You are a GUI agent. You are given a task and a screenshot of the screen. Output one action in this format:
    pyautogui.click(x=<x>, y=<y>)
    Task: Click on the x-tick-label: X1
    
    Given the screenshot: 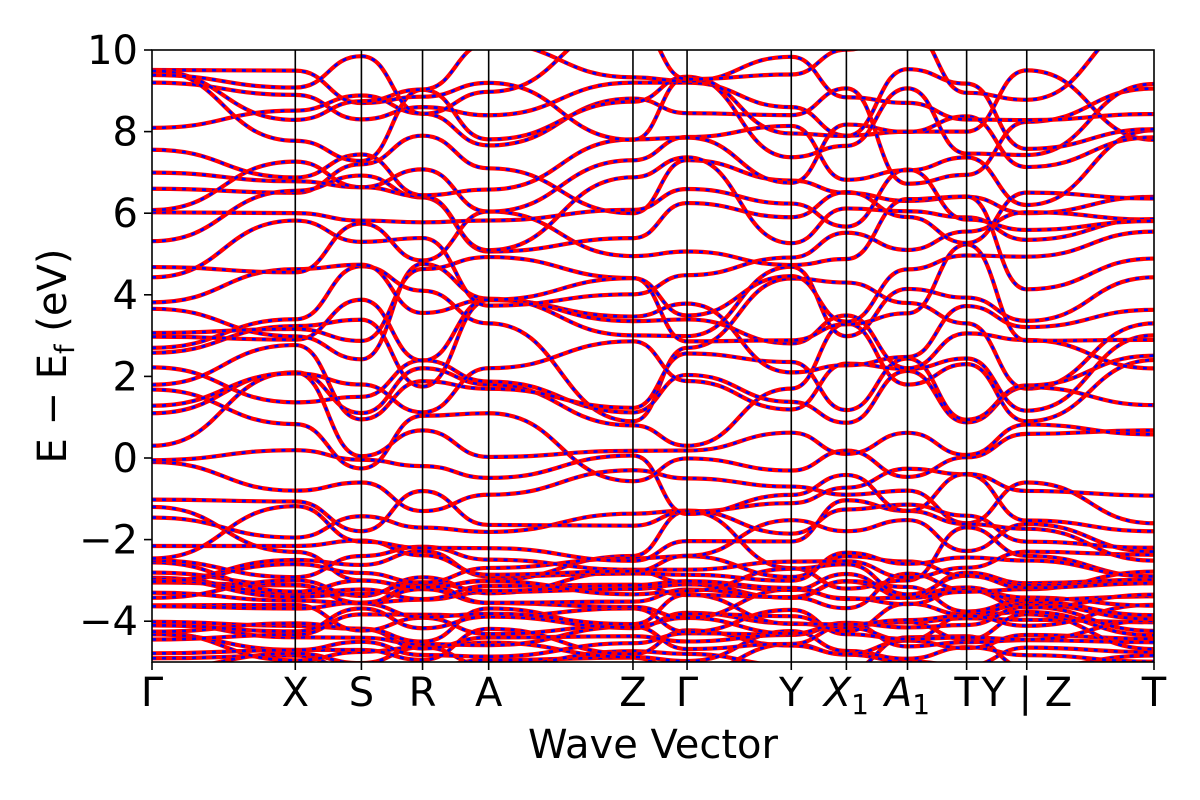 What is the action you would take?
    pyautogui.click(x=845, y=695)
    